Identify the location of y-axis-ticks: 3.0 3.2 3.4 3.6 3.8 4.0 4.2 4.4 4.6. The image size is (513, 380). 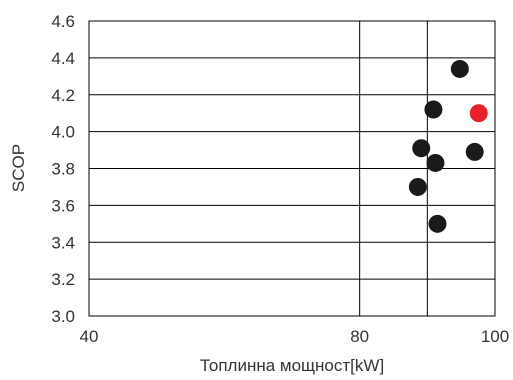
(63, 169).